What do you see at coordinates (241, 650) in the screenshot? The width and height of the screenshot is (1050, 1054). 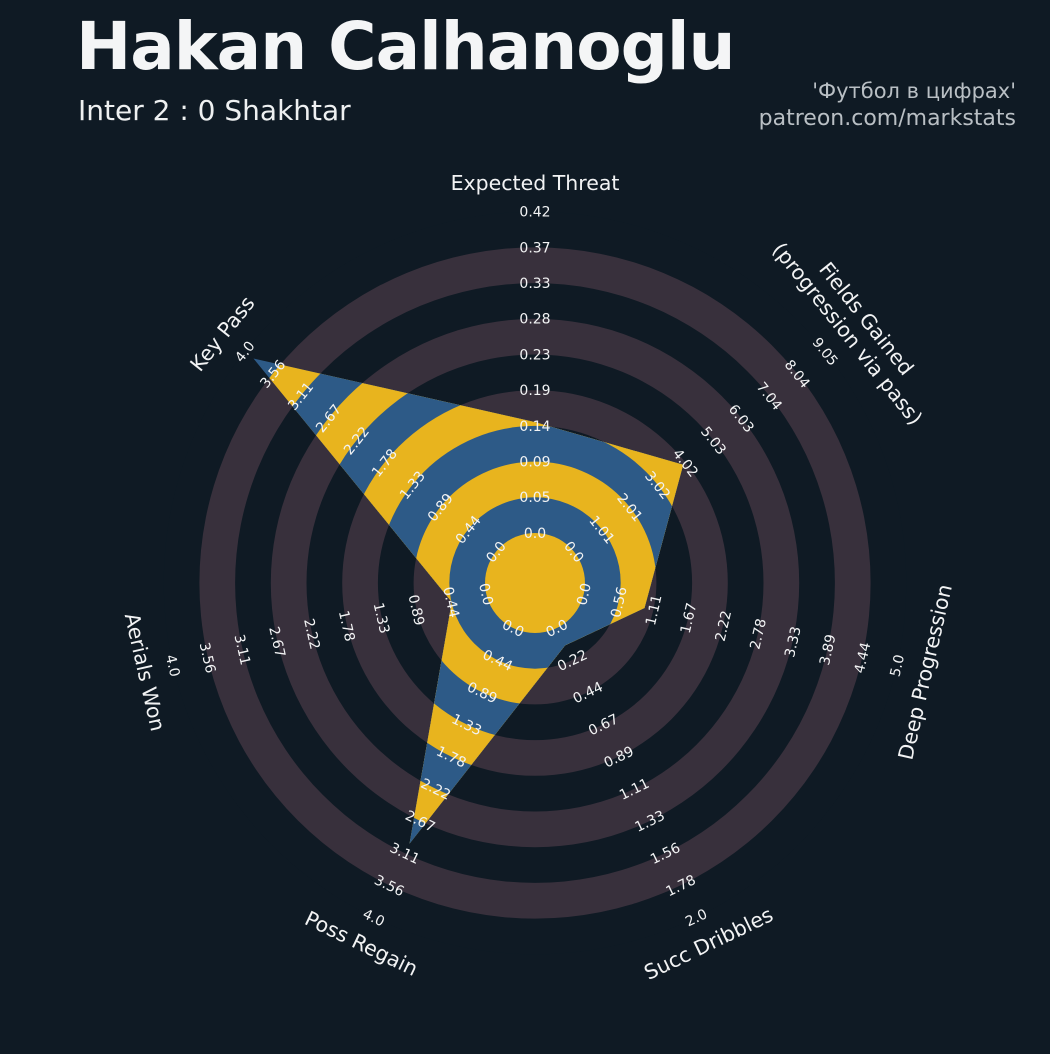 I see `tick-label: 3.11` at bounding box center [241, 650].